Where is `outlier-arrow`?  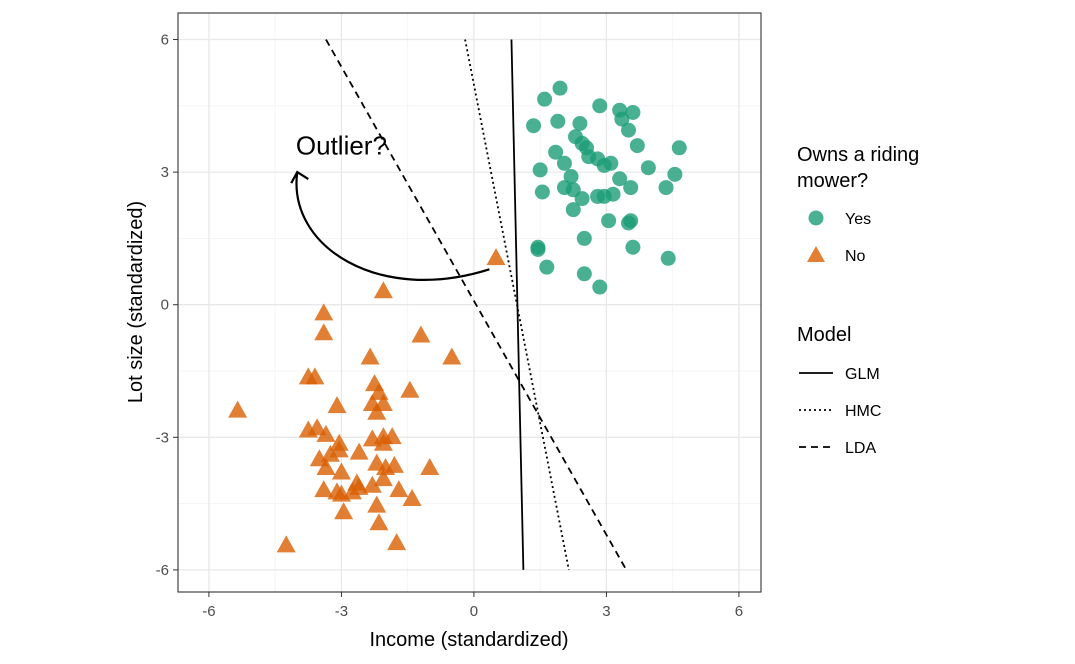 outlier-arrow is located at coordinates (392, 226).